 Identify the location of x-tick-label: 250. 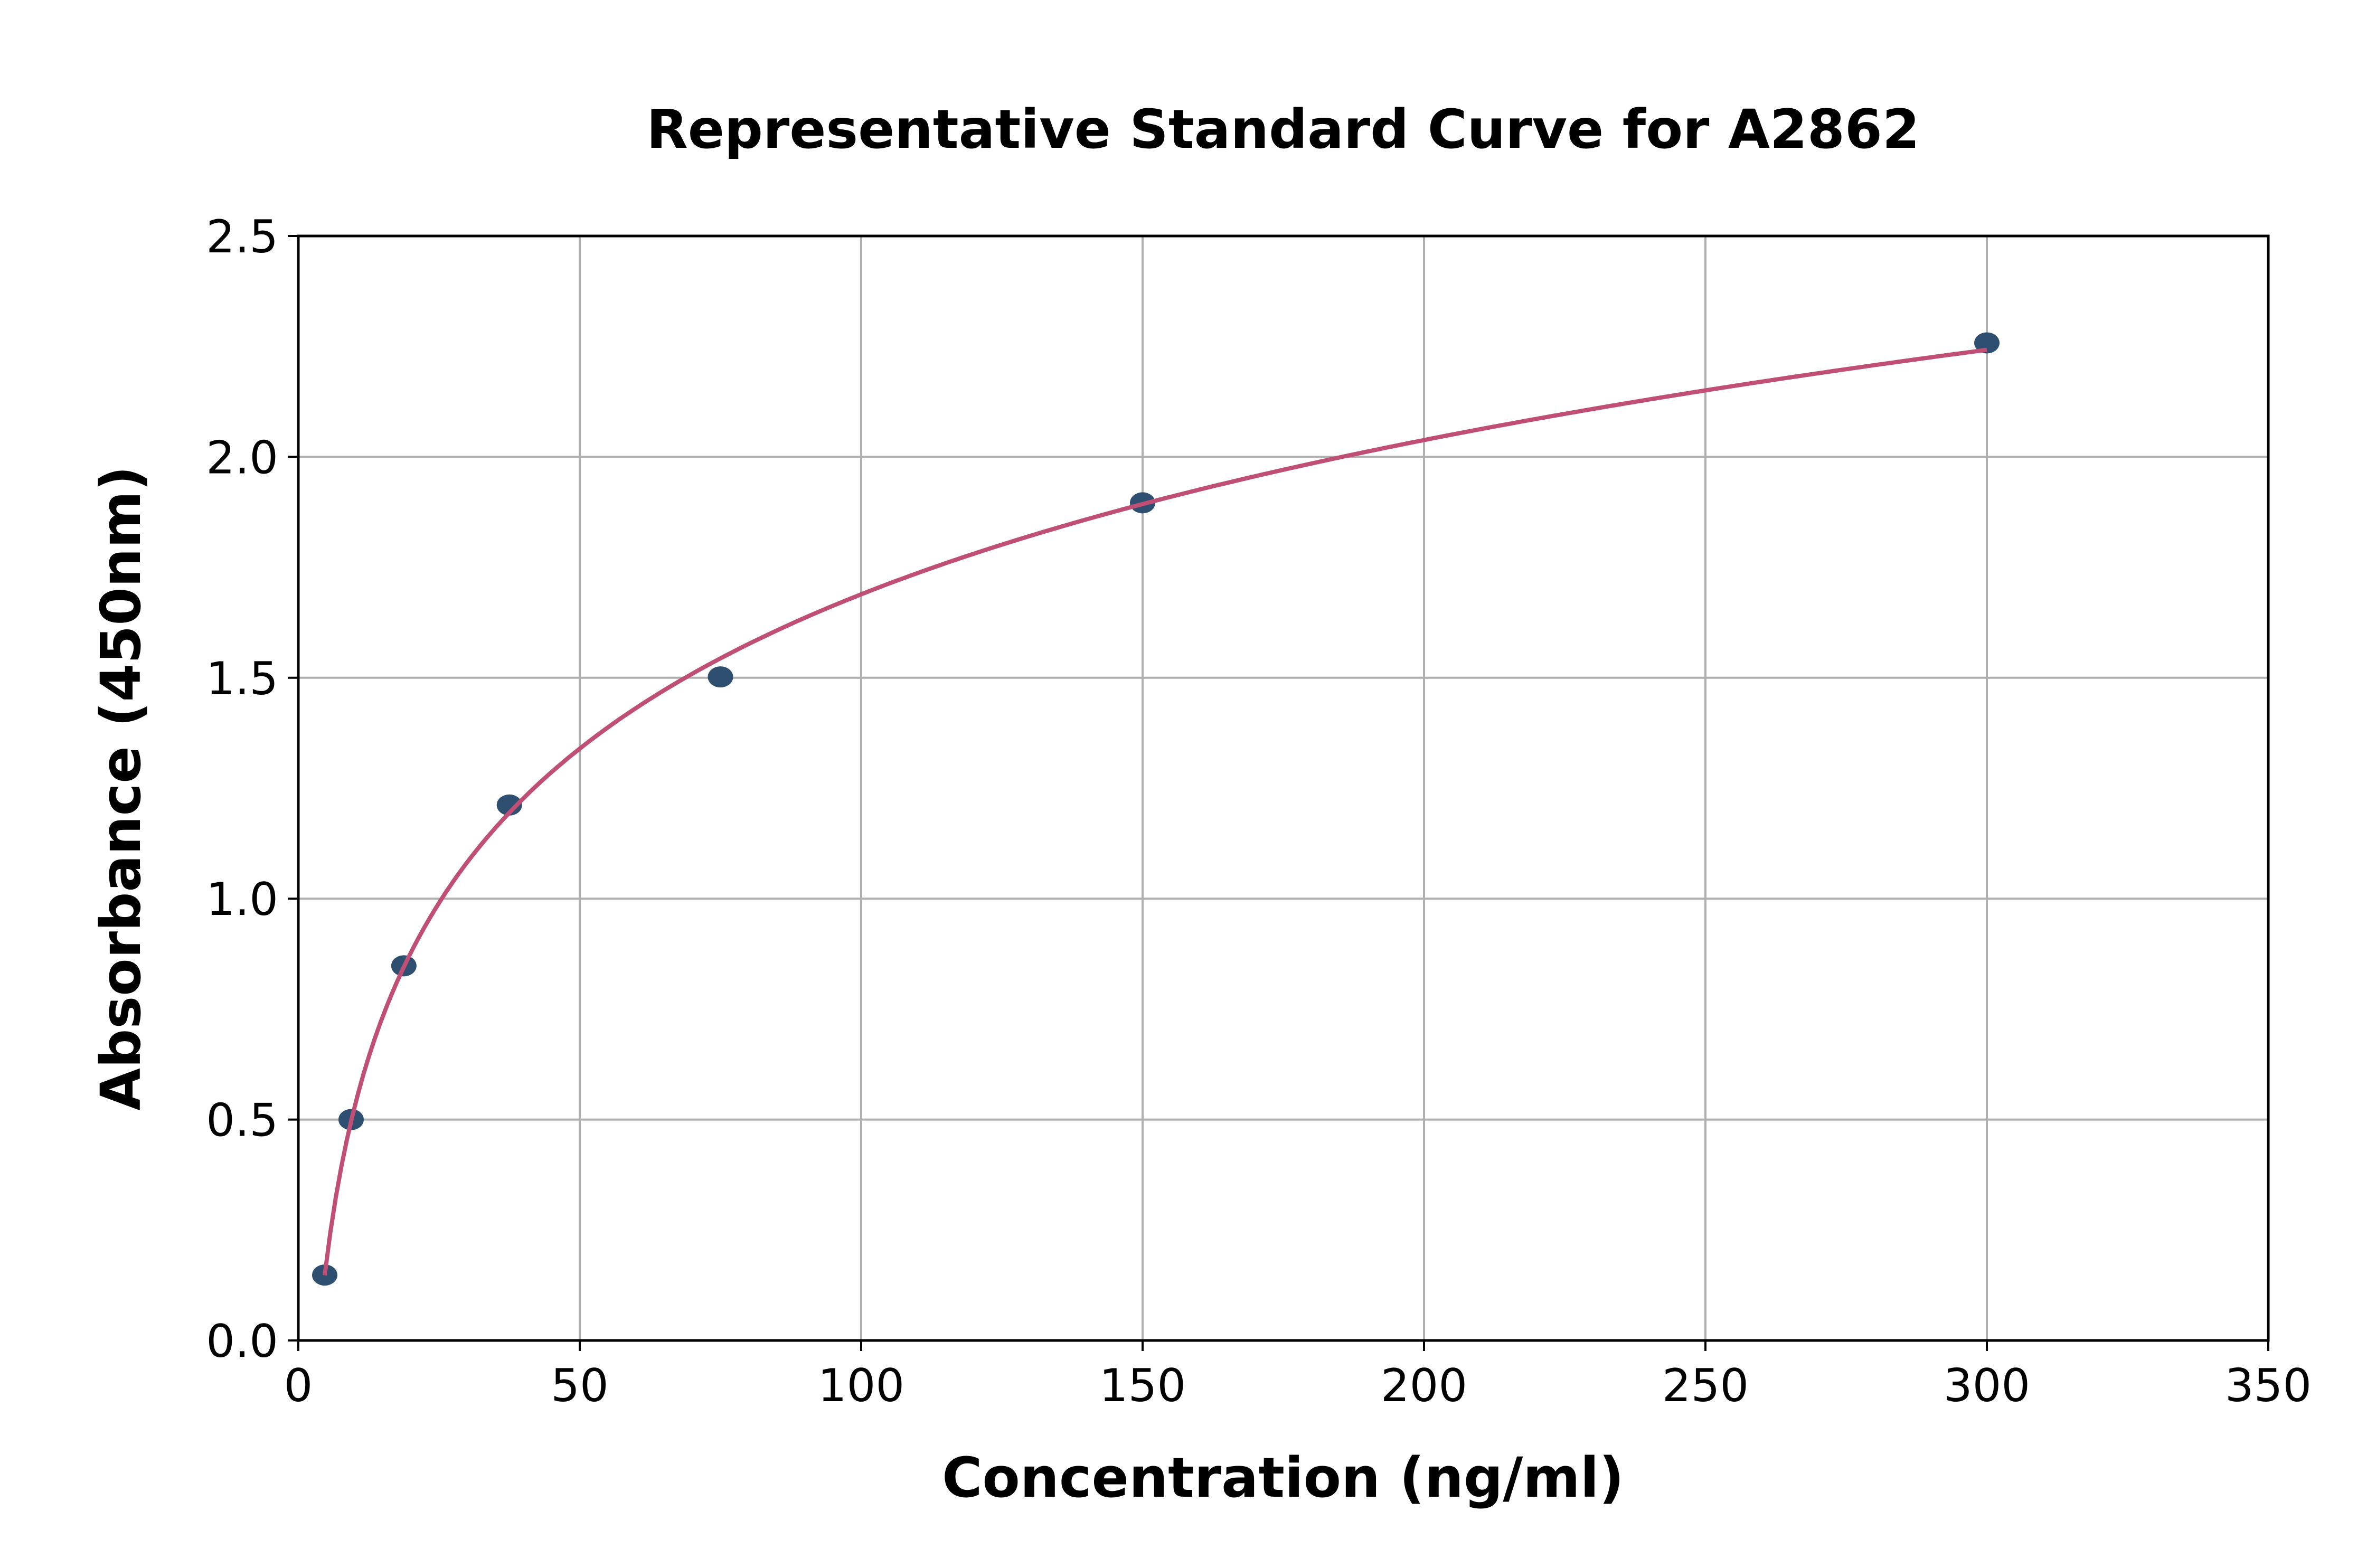
(1706, 1385).